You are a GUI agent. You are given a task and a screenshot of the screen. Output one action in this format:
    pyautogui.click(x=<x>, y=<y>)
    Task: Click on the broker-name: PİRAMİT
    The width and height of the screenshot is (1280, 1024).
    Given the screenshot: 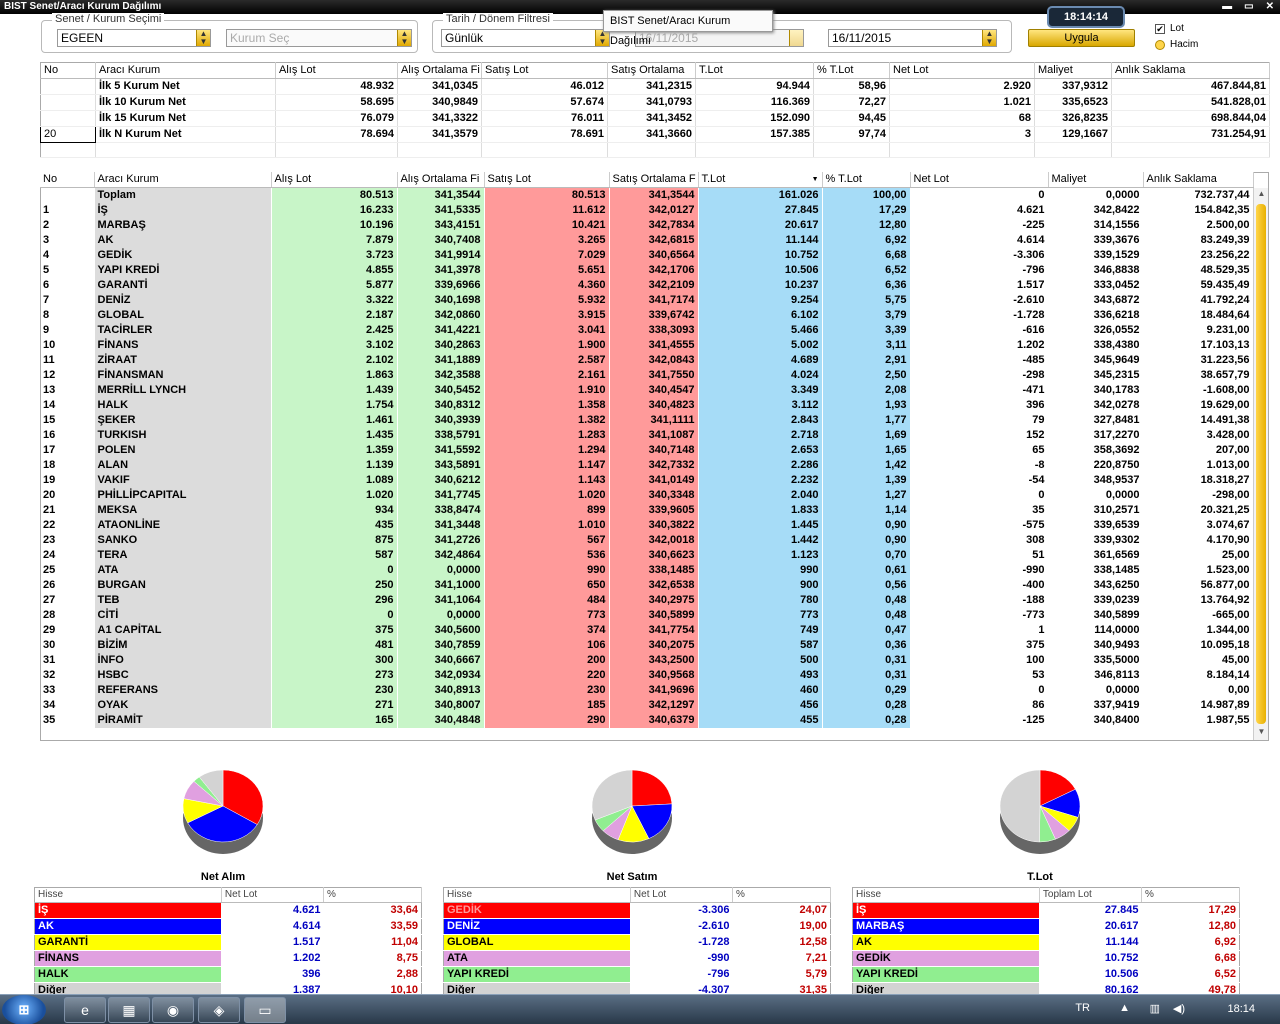 What is the action you would take?
    pyautogui.click(x=183, y=720)
    